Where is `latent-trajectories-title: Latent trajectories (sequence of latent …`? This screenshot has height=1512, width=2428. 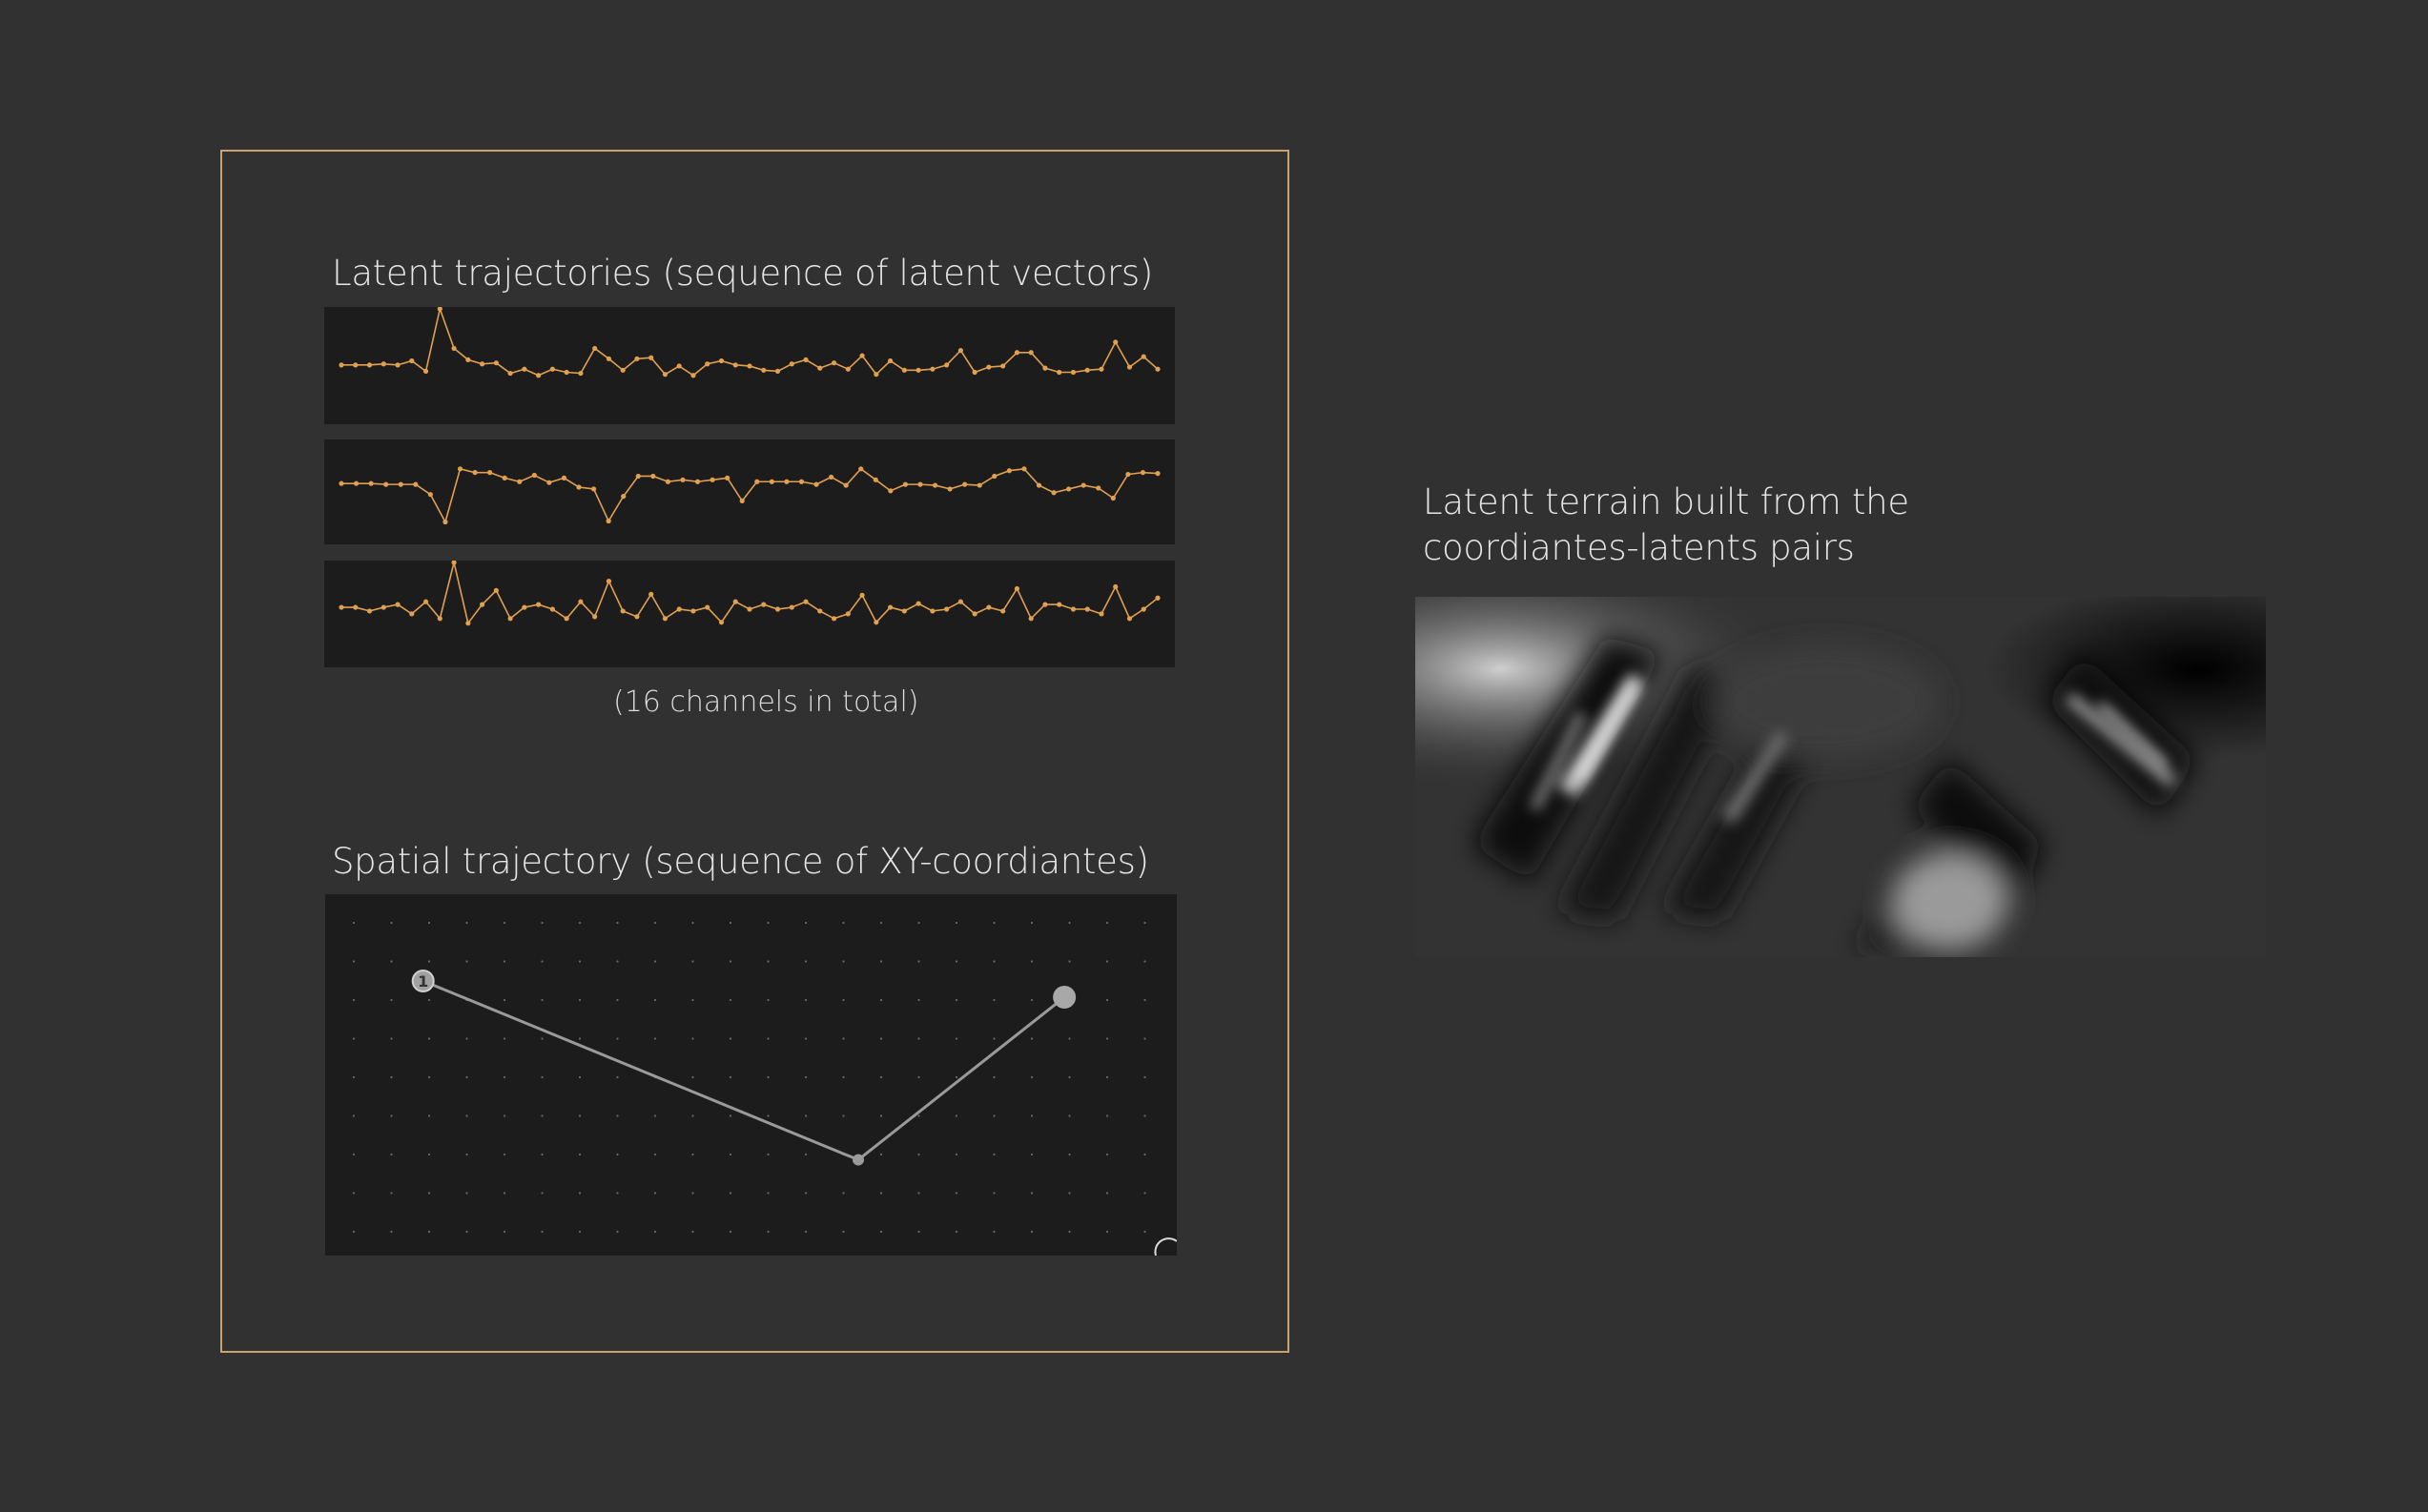 latent-trajectories-title: Latent trajectories (sequence of latent … is located at coordinates (743, 273).